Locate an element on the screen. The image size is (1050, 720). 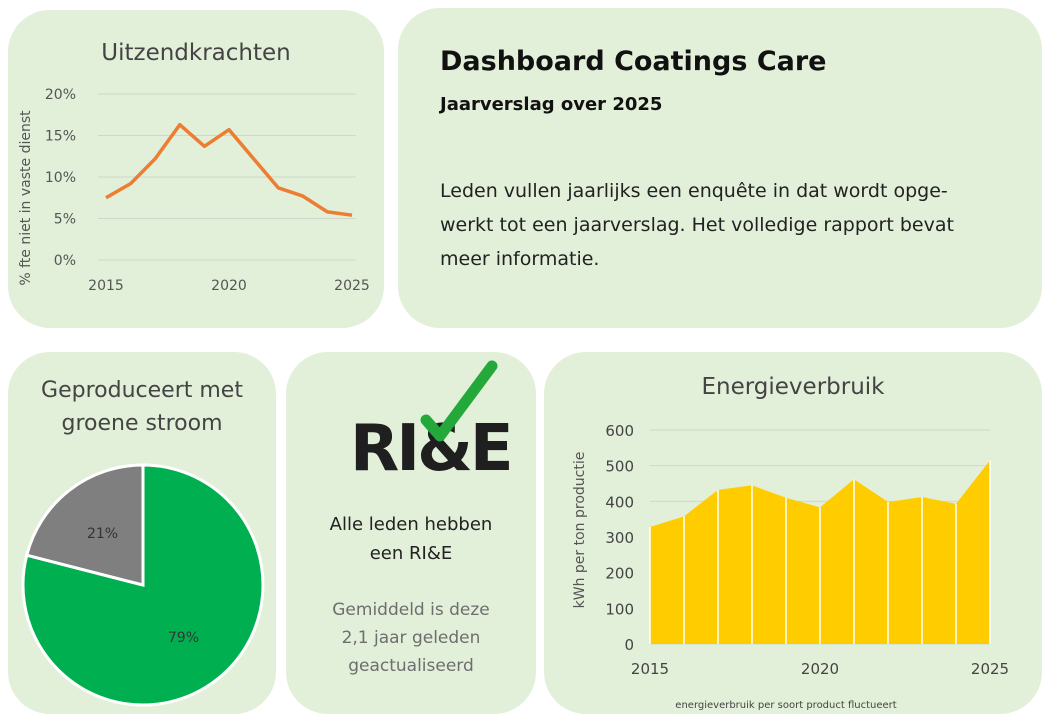
y-tick-label: 500 is located at coordinates (619, 467).